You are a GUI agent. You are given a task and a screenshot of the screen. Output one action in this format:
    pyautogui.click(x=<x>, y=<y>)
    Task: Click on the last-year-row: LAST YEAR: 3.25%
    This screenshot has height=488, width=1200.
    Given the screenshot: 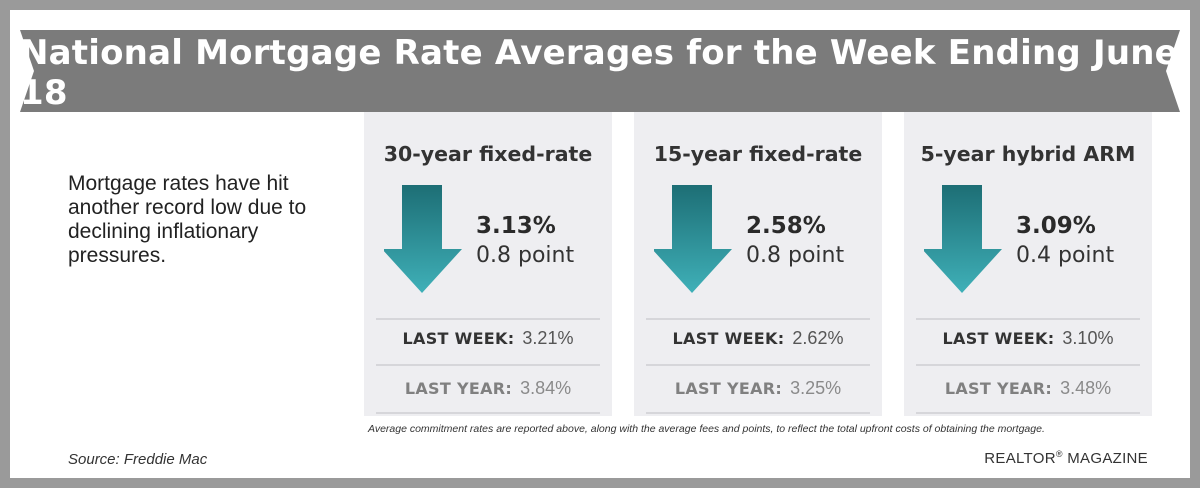 What is the action you would take?
    pyautogui.click(x=758, y=388)
    